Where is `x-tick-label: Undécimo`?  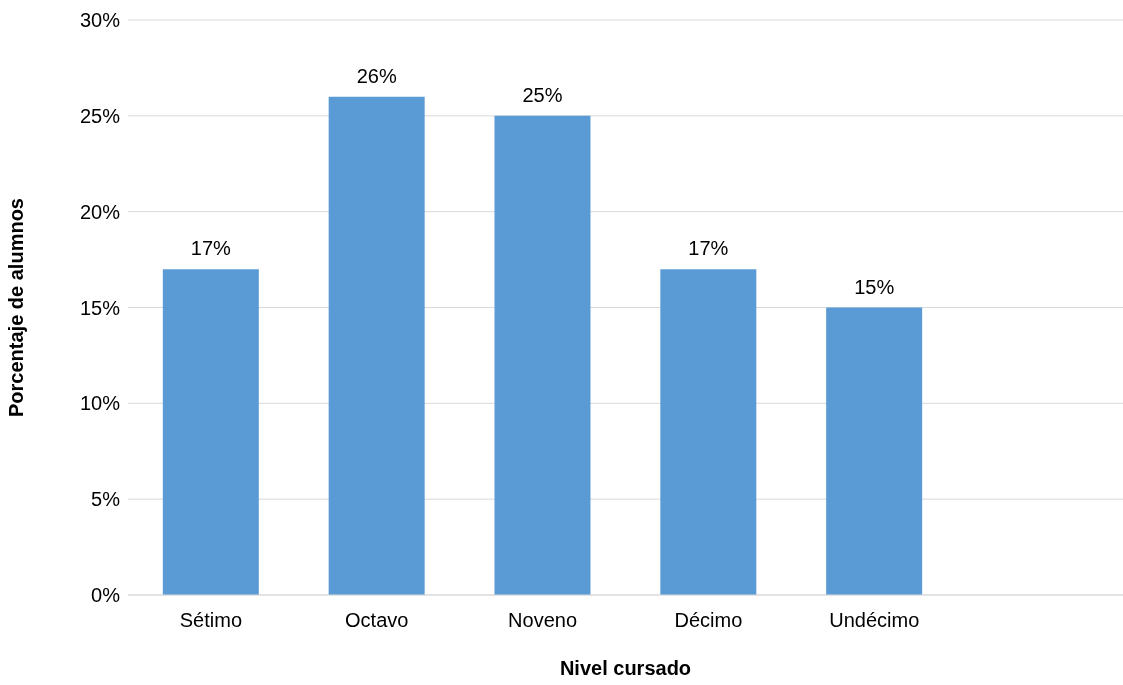 x-tick-label: Undécimo is located at coordinates (874, 620).